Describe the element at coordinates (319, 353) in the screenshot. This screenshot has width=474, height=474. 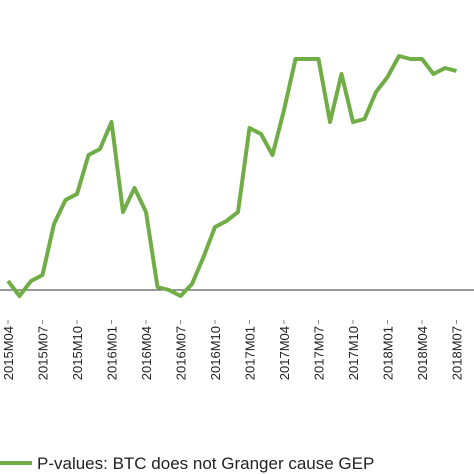
I see `x-tick-label: 2017M07` at that location.